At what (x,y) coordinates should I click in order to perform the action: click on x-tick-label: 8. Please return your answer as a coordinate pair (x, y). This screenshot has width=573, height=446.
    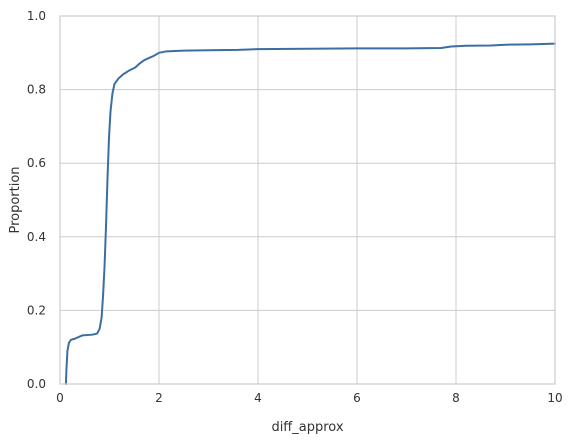
    Looking at the image, I should click on (456, 398).